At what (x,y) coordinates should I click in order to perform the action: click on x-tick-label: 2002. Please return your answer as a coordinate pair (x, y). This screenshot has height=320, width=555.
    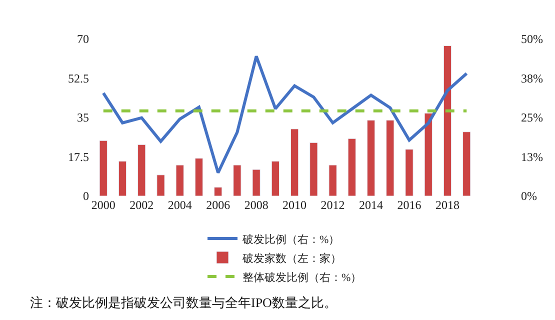
    Looking at the image, I should click on (142, 205).